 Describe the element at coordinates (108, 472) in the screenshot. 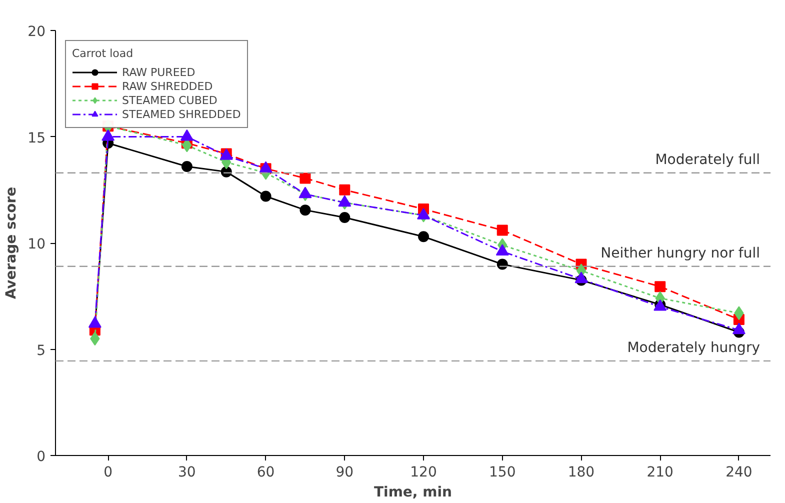

I see `x-tick-label: 0` at that location.